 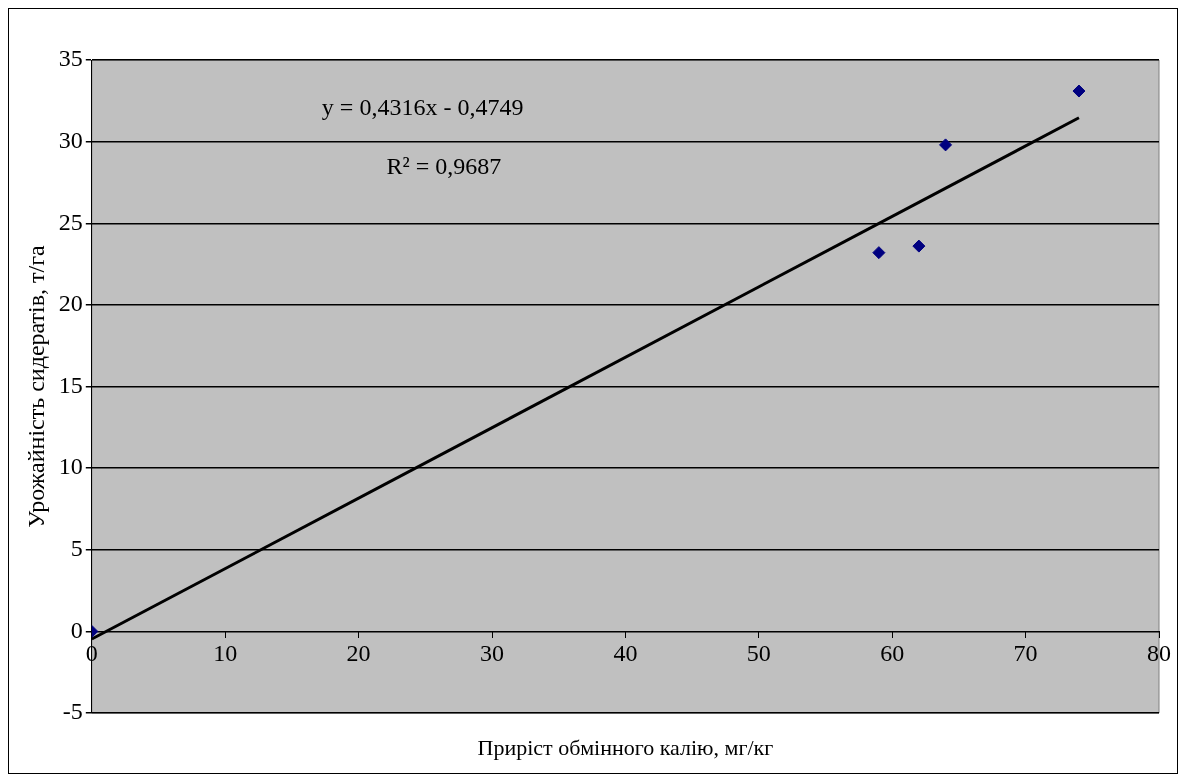 I want to click on y-tick-label: 30, so click(x=70, y=139).